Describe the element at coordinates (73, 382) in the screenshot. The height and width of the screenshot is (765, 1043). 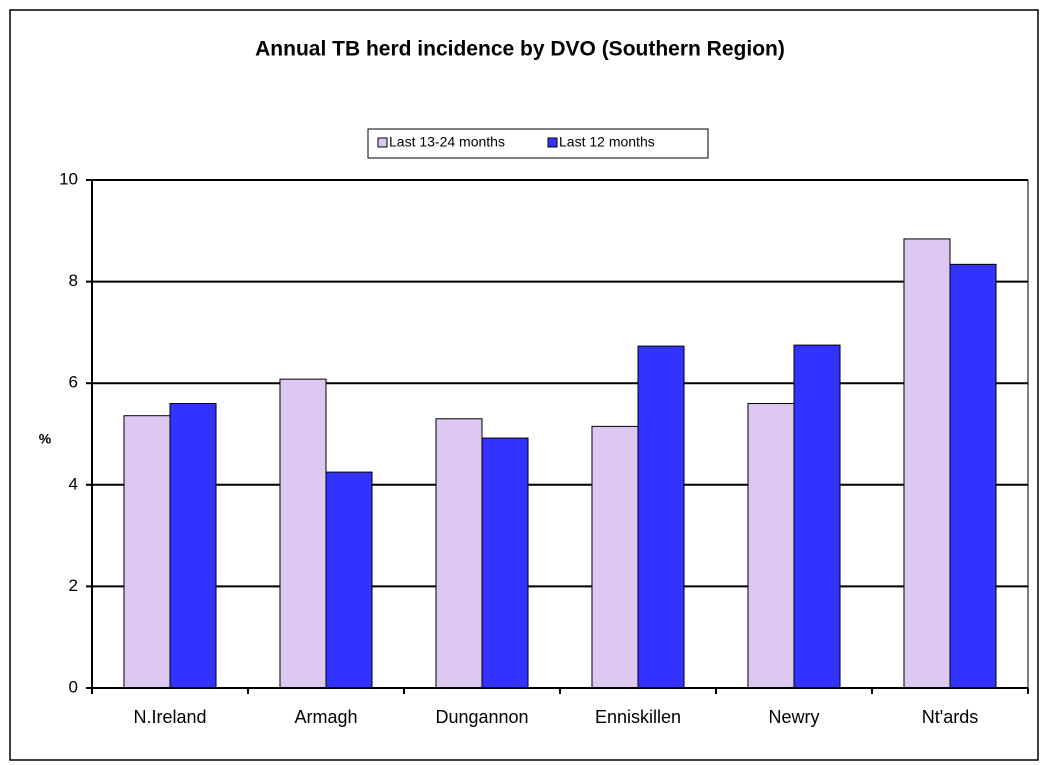
I see `y-tick-label: 6` at that location.